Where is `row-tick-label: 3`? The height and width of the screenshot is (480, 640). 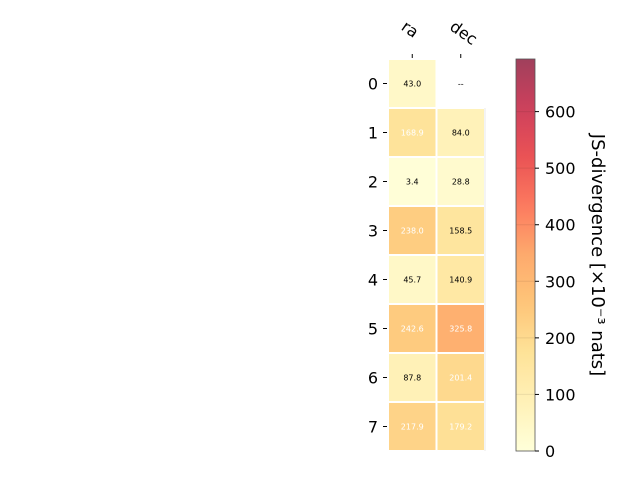
row-tick-label: 3 is located at coordinates (373, 231).